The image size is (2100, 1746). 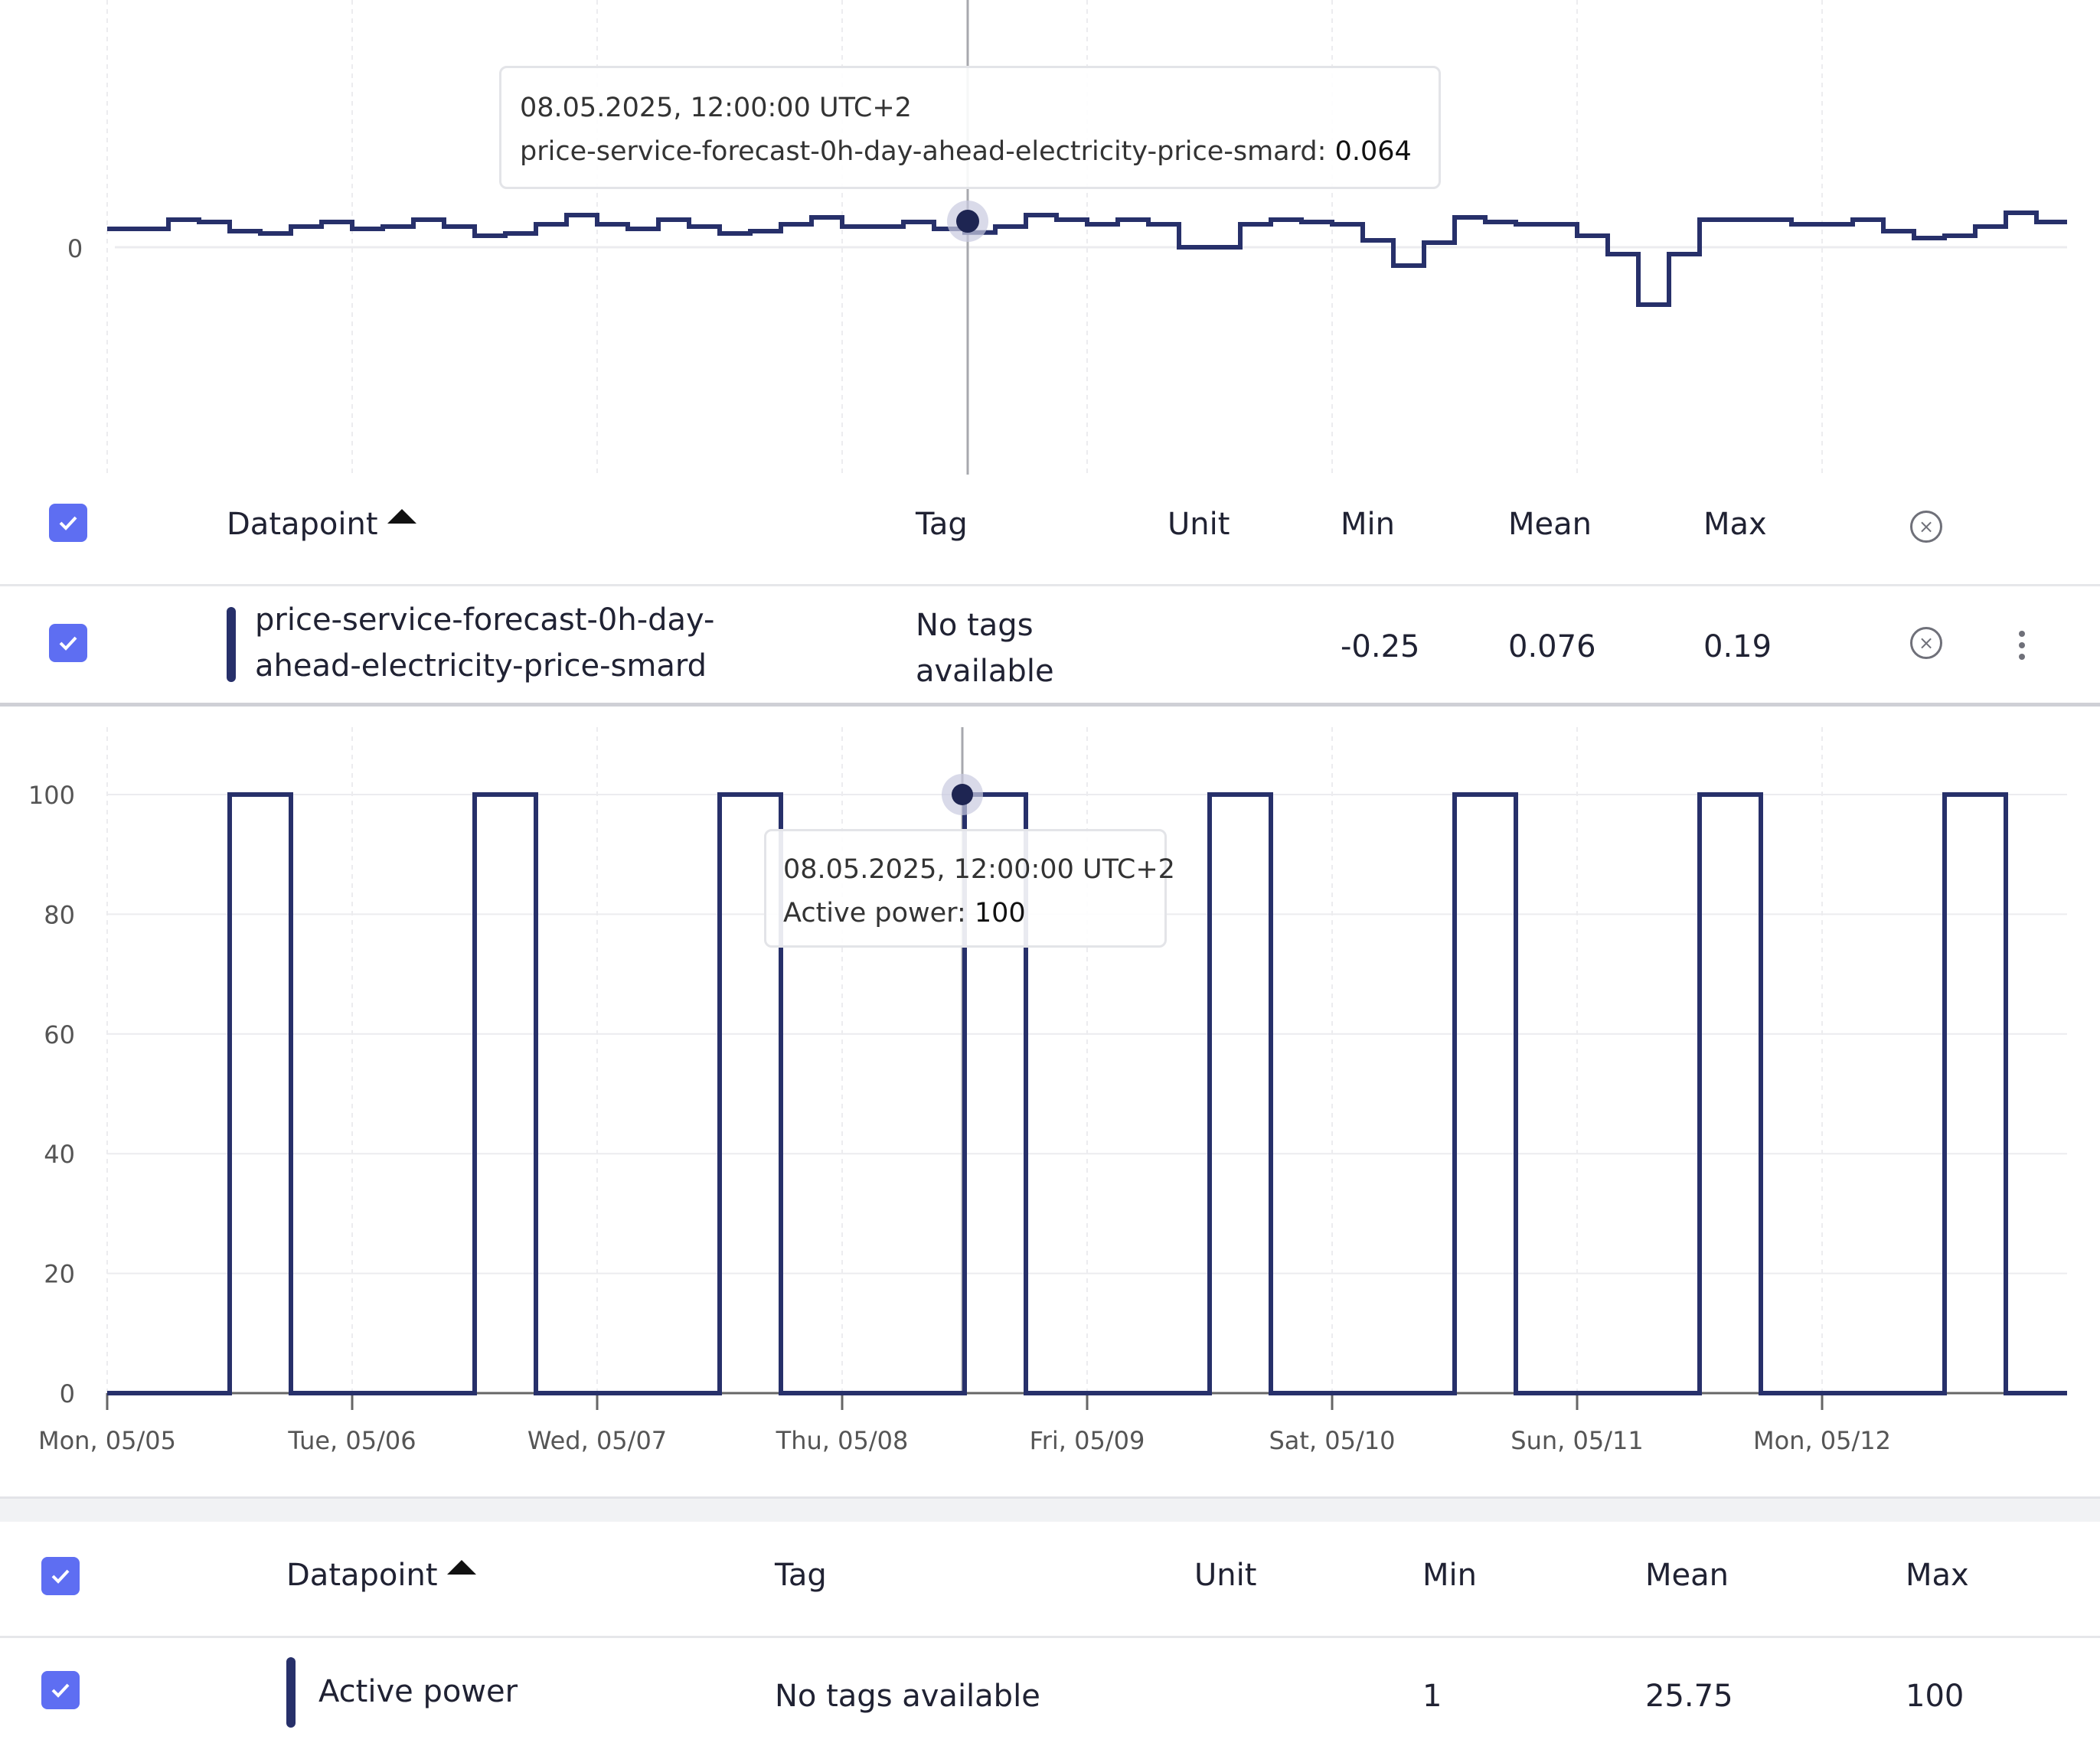 I want to click on bottom-x-tick-label: Thu, 05/08, so click(x=843, y=1440).